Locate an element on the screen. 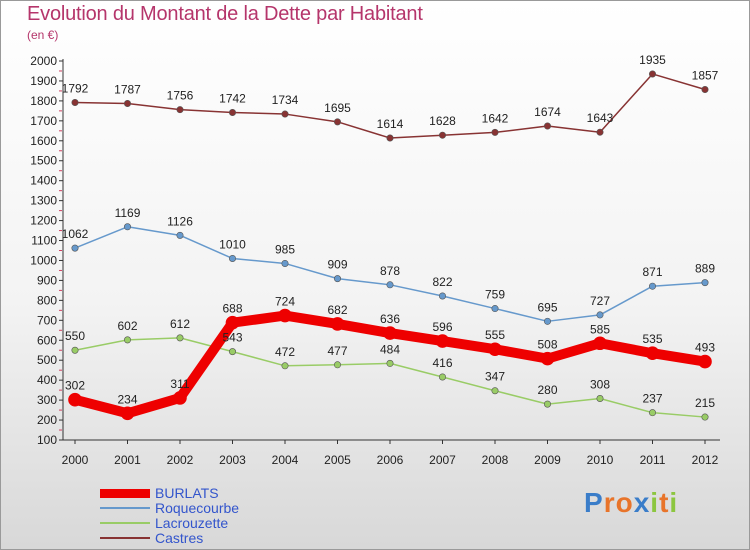 The height and width of the screenshot is (550, 750). point-burlats-2002 is located at coordinates (180, 398).